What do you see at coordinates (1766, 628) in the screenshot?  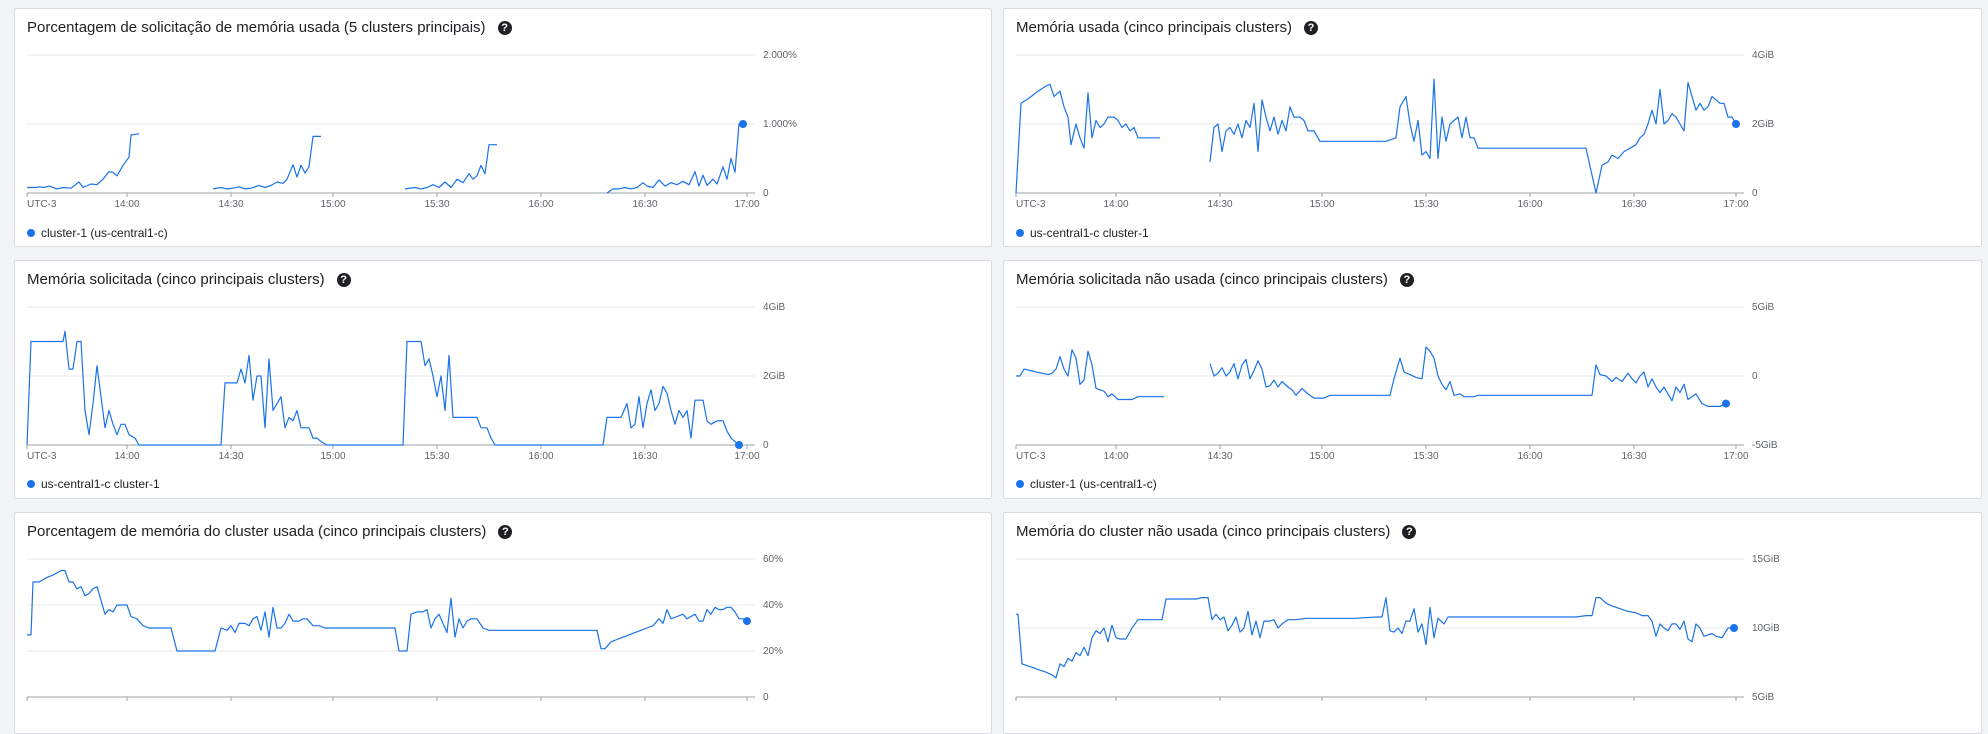 I see `y-tick-label: 10GiB` at bounding box center [1766, 628].